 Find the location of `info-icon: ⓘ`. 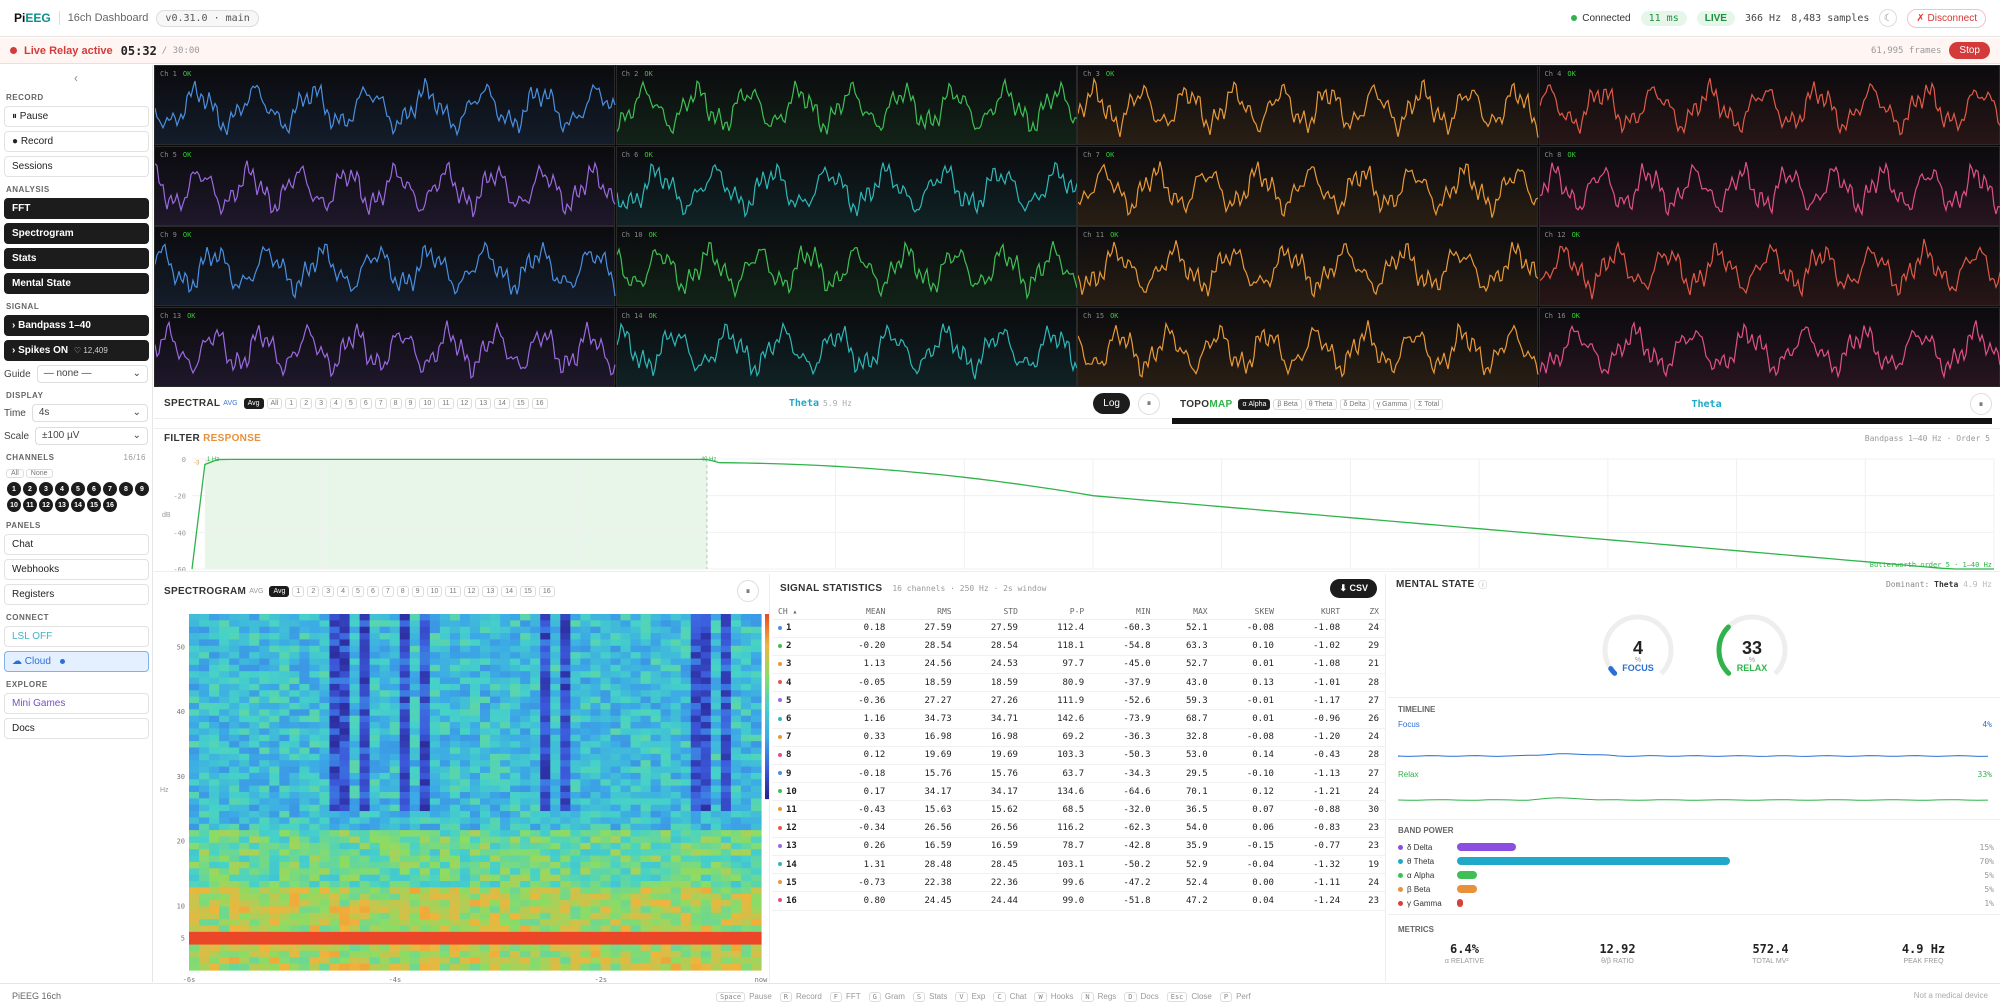

info-icon: ⓘ is located at coordinates (1483, 585).